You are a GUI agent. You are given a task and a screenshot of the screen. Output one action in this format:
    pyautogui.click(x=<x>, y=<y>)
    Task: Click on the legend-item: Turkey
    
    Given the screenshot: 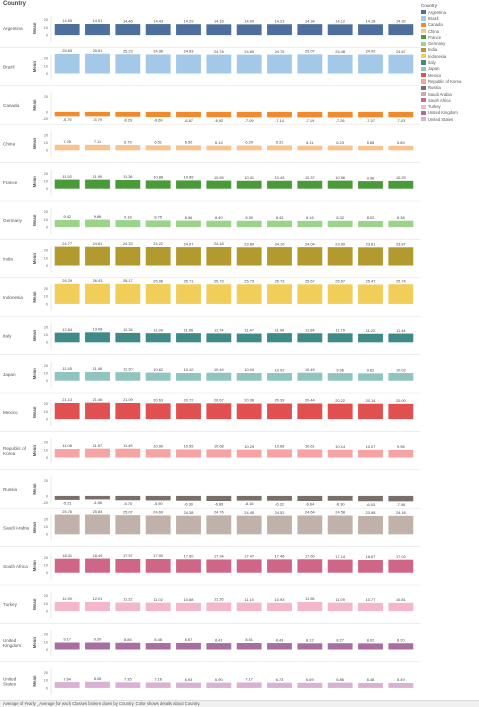 What is the action you would take?
    pyautogui.click(x=450, y=106)
    